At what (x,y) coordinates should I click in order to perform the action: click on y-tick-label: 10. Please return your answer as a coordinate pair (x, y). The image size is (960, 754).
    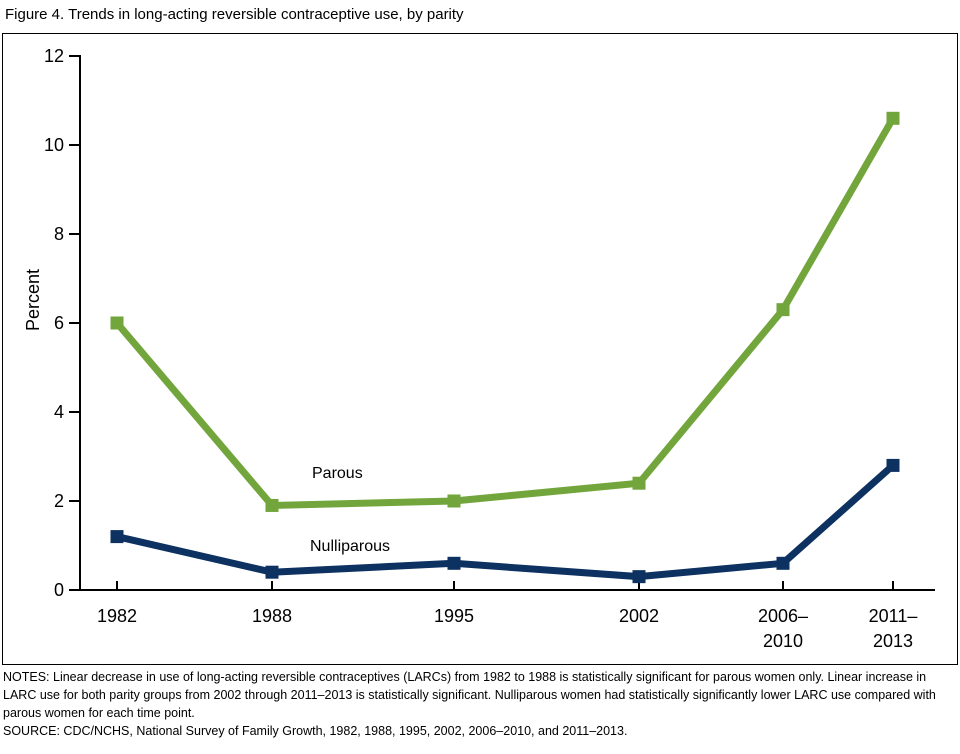
    Looking at the image, I should click on (54, 145).